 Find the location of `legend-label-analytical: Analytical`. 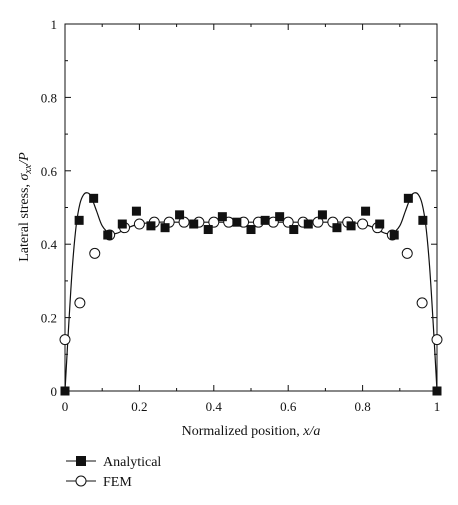

legend-label-analytical: Analytical is located at coordinates (132, 462).